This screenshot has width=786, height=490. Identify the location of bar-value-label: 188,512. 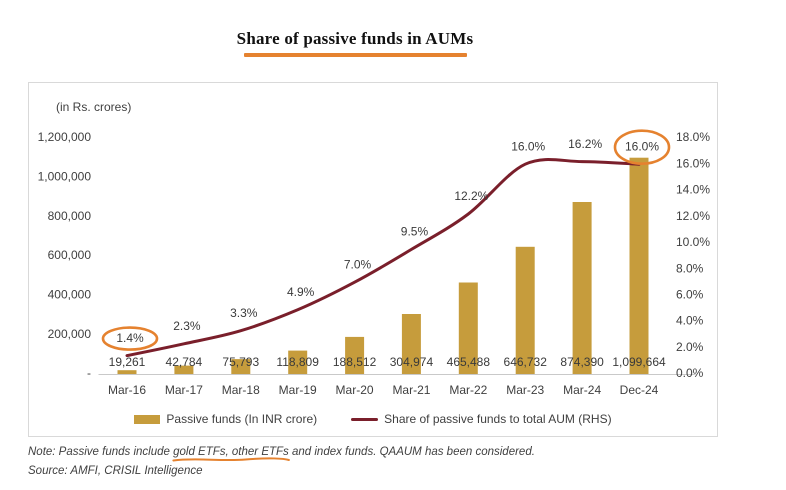
(355, 362).